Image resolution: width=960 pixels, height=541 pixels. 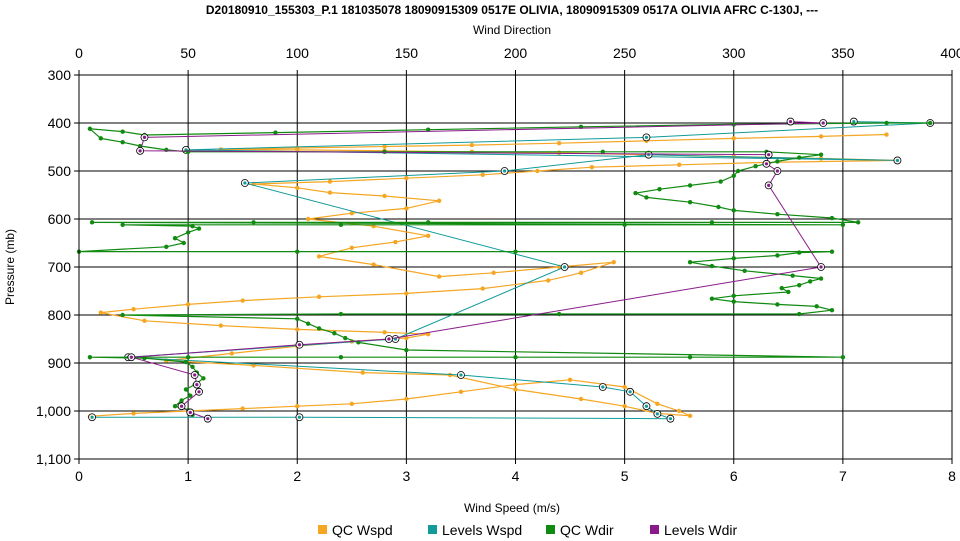 What do you see at coordinates (734, 53) in the screenshot?
I see `top-tick-label: 300` at bounding box center [734, 53].